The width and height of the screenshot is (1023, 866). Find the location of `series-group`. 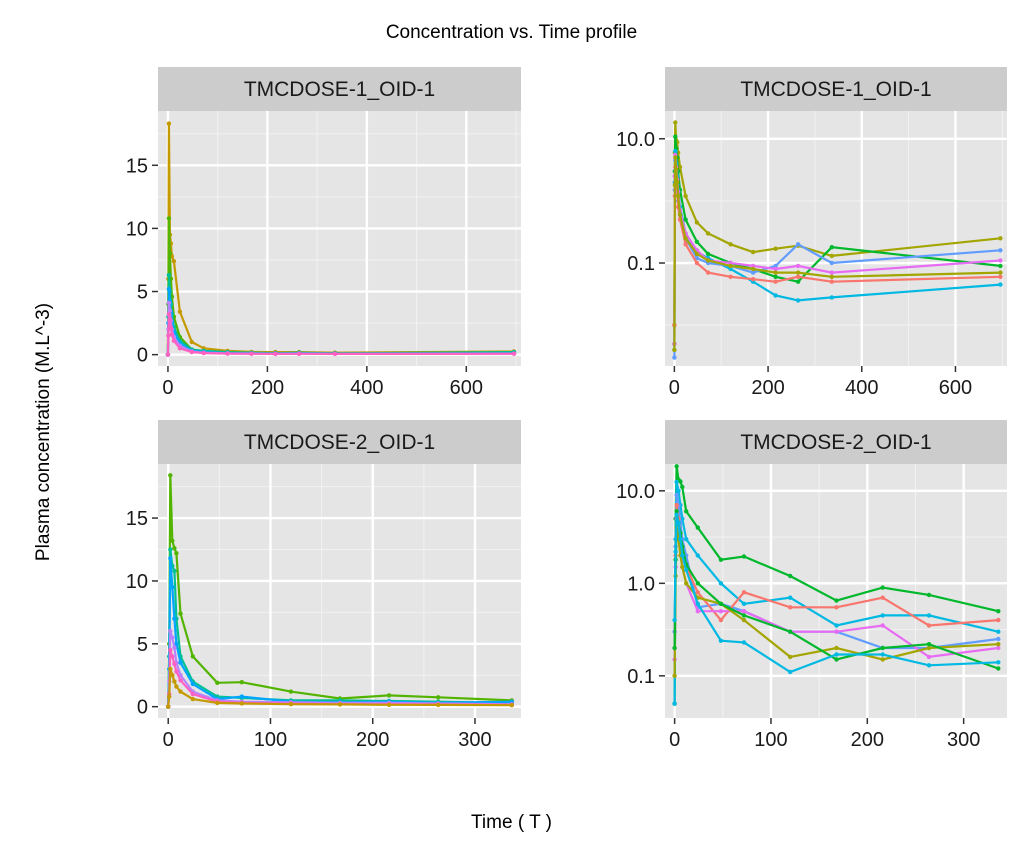

series-group is located at coordinates (340, 591).